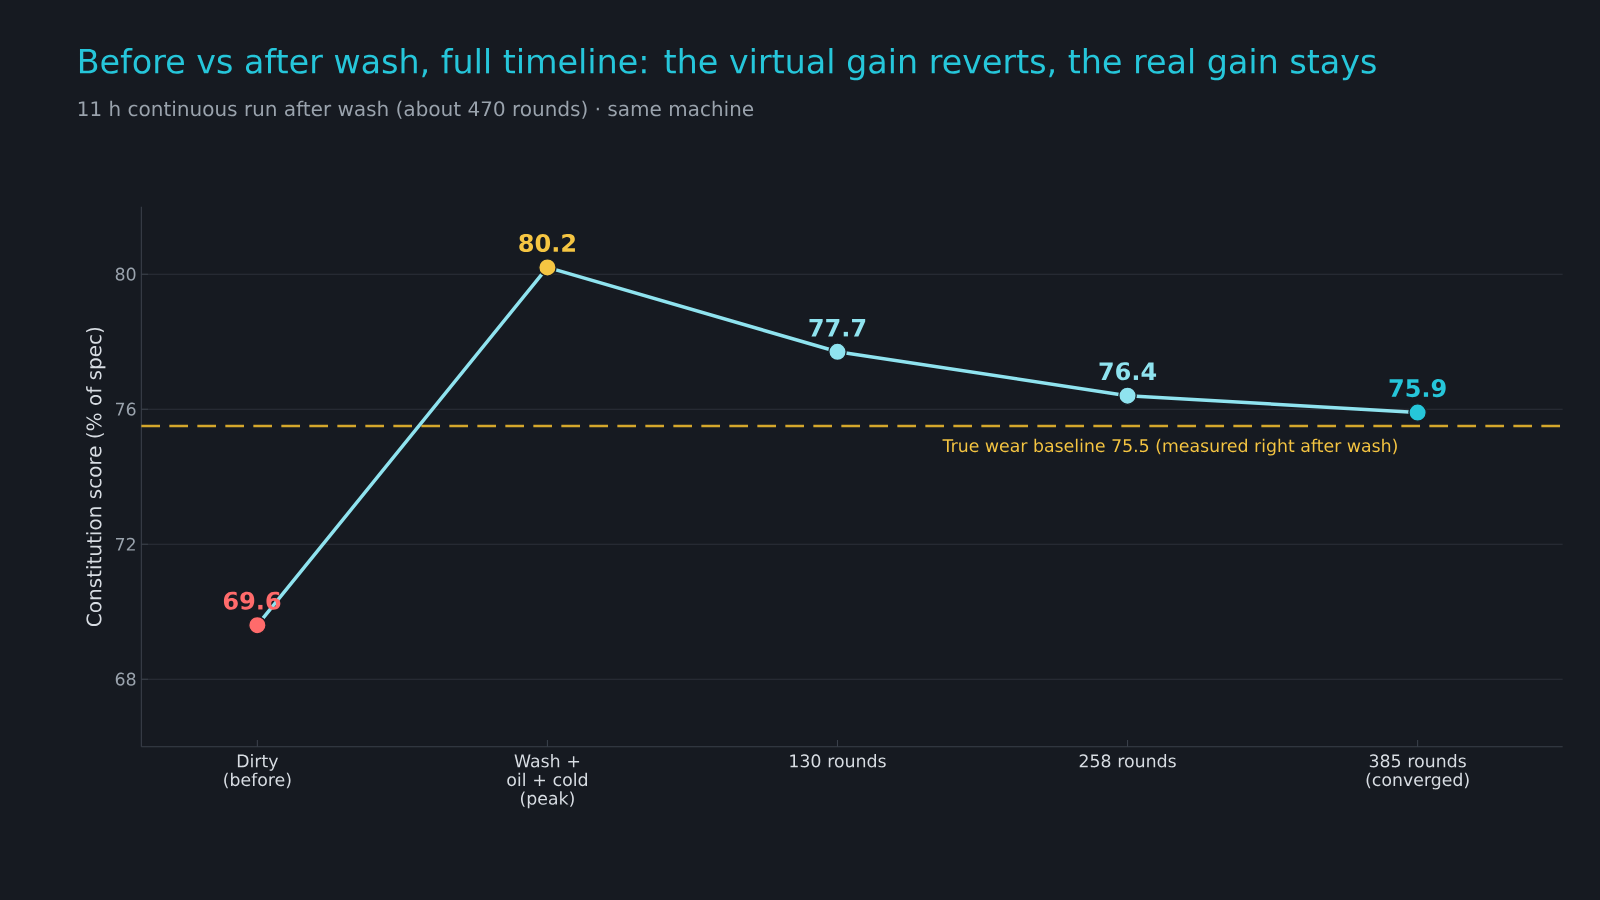  What do you see at coordinates (1417, 388) in the screenshot?
I see `data-label: 75.9` at bounding box center [1417, 388].